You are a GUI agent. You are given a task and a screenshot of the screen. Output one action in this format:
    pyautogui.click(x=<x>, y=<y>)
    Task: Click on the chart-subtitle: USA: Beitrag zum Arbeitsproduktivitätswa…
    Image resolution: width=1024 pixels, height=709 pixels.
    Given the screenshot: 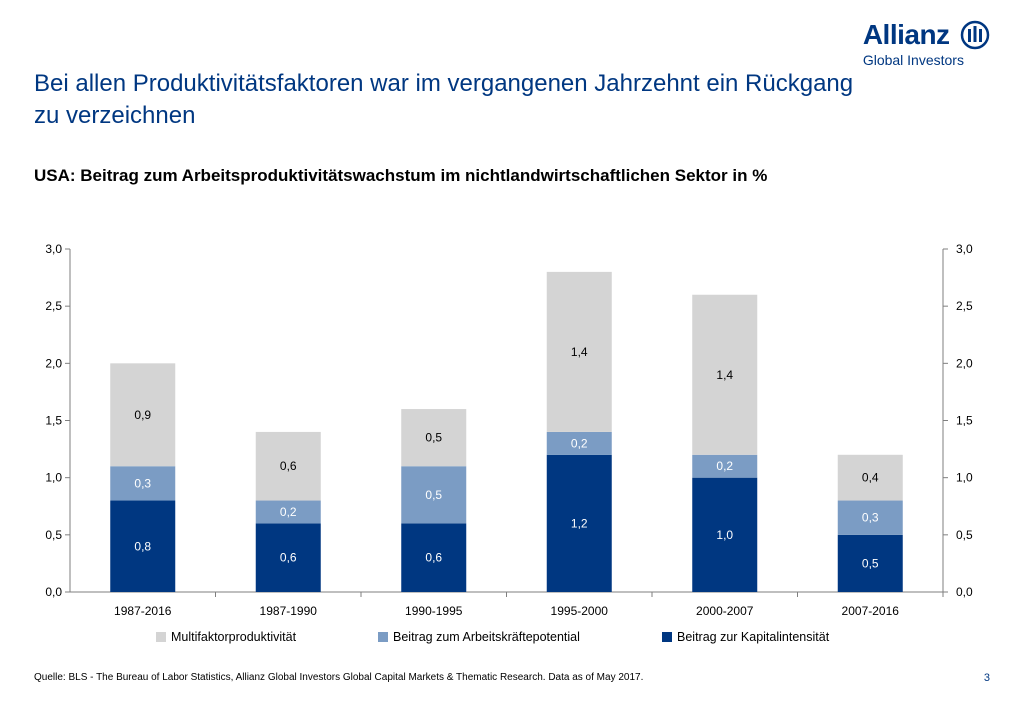 What is the action you would take?
    pyautogui.click(x=401, y=175)
    